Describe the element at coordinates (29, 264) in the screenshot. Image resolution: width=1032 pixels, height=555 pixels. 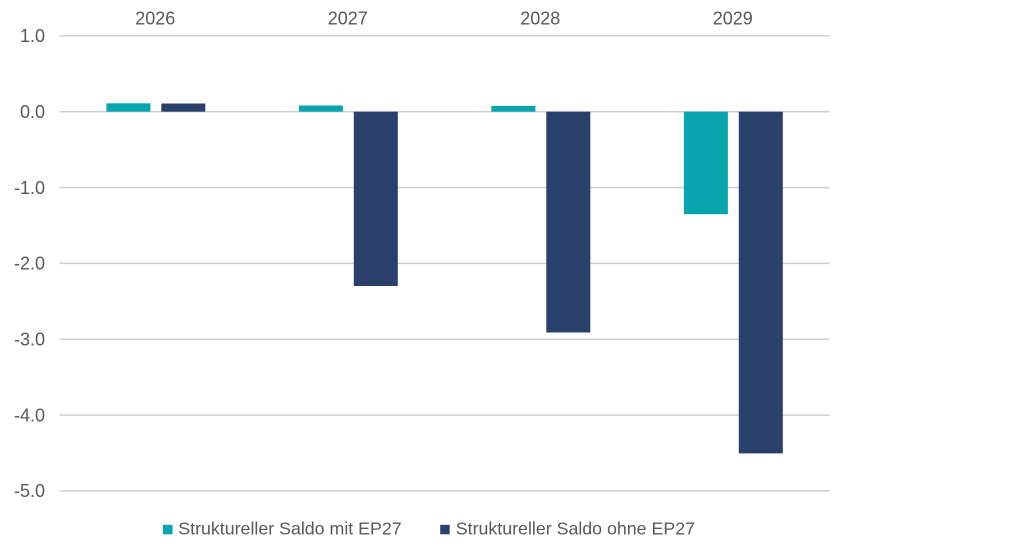
I see `svg-text: -2.0` at that location.